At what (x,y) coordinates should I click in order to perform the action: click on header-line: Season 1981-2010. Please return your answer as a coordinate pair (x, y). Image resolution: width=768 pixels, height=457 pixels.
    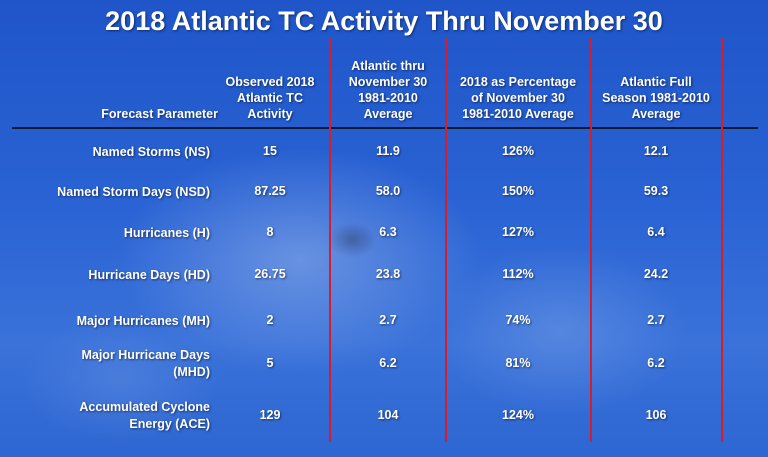
    Looking at the image, I should click on (656, 98).